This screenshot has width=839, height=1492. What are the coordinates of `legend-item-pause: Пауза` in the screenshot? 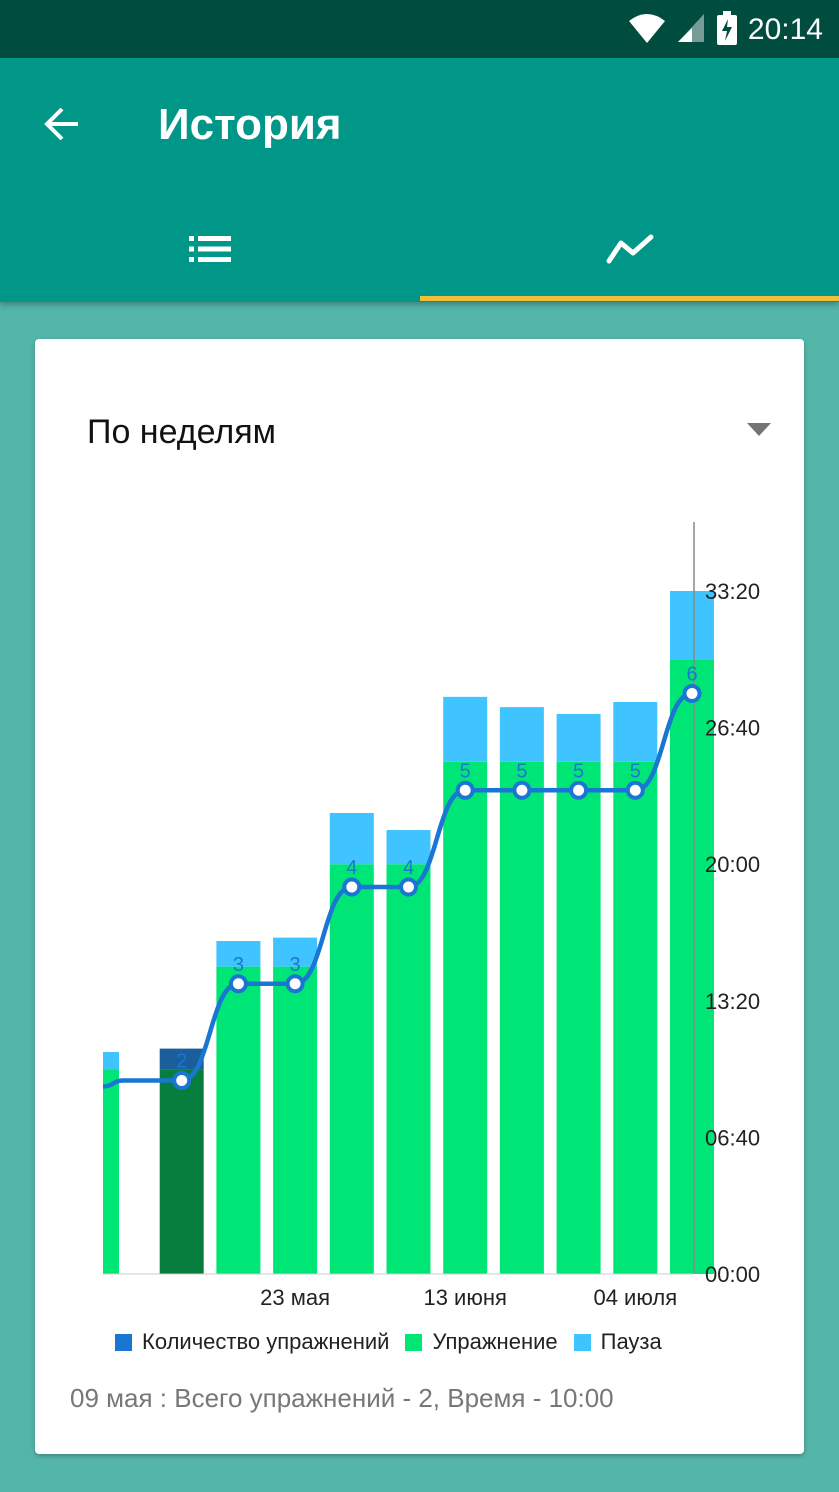 It's located at (617, 1342).